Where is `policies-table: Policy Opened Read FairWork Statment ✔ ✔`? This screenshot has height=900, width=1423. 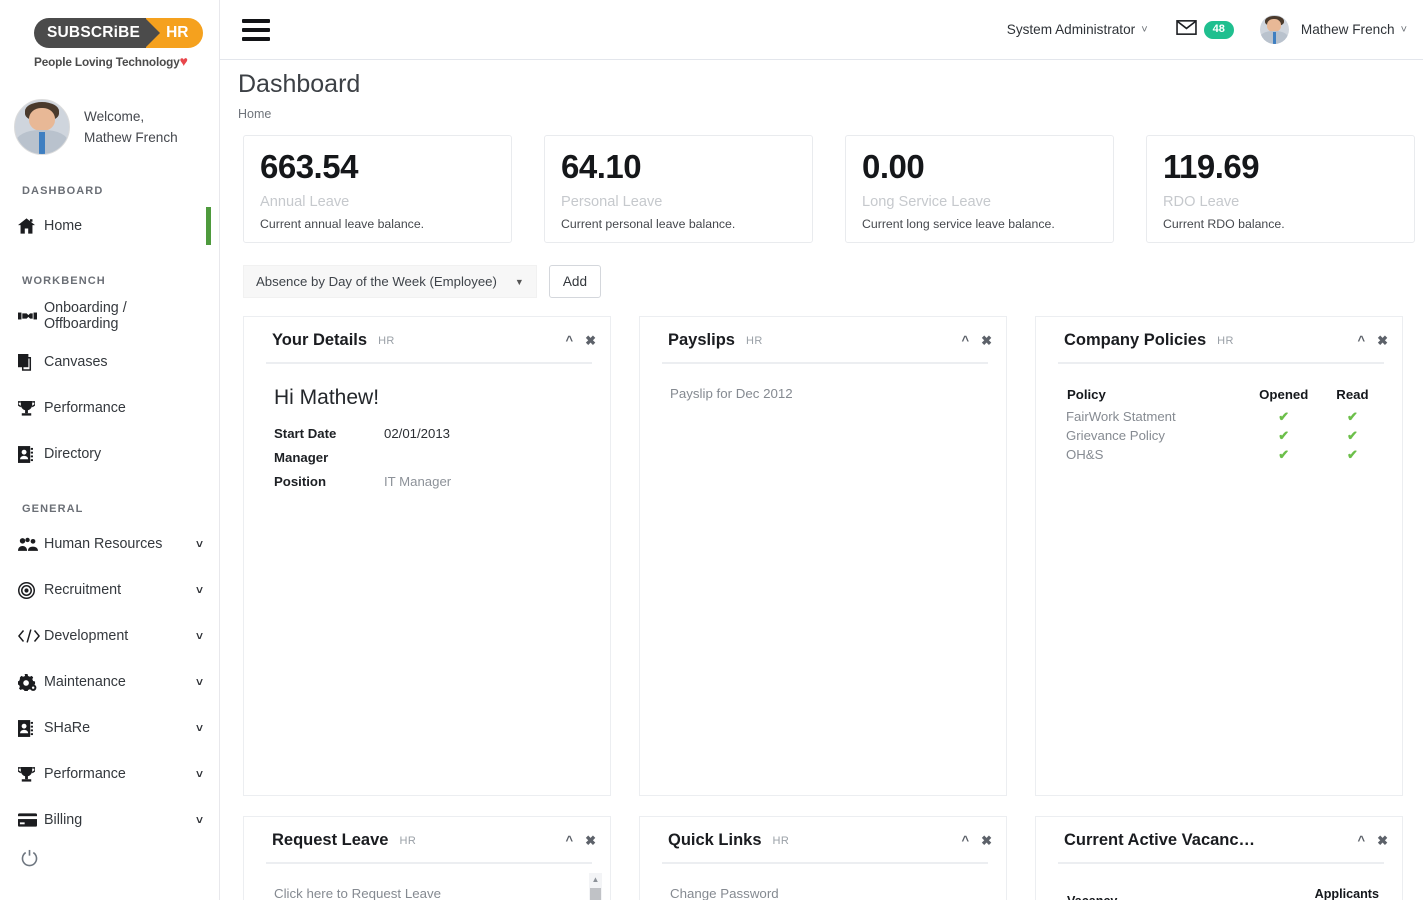 policies-table: Policy Opened Read FairWork Statment ✔ ✔ is located at coordinates (1223, 425).